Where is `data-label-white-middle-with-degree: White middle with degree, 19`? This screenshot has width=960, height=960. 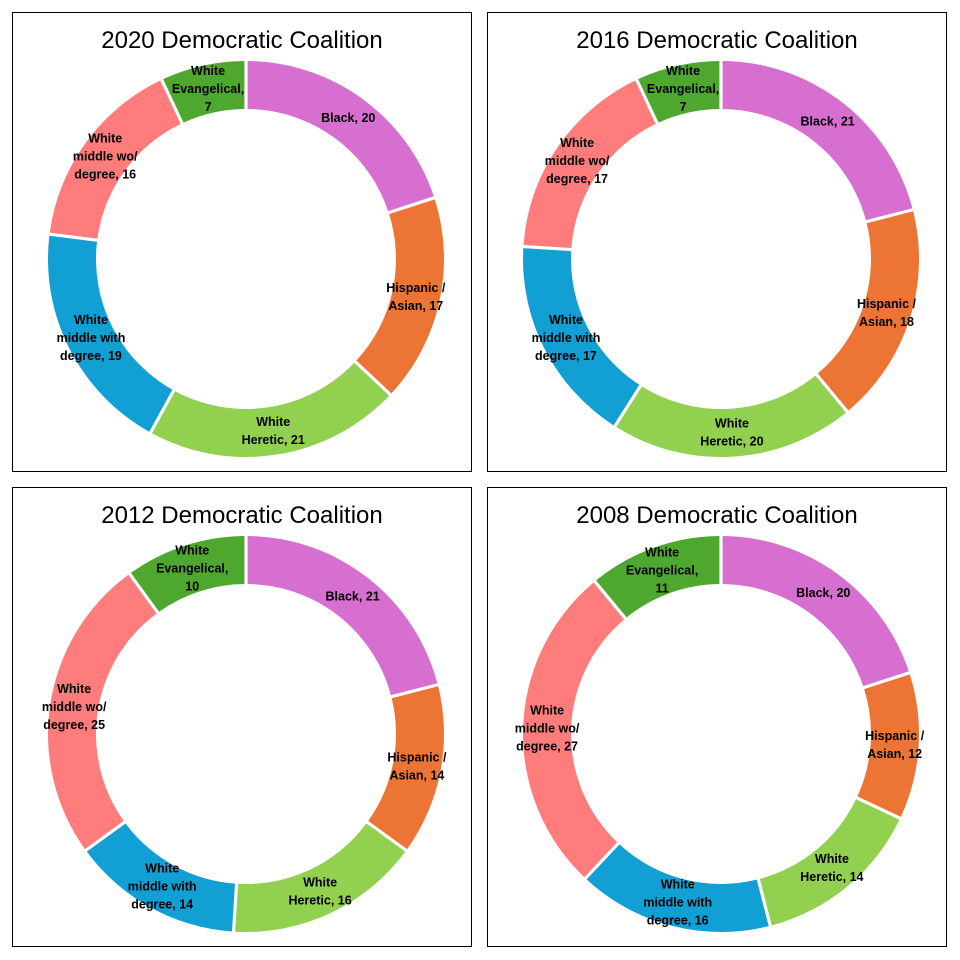 data-label-white-middle-with-degree: White middle with degree, 19 is located at coordinates (91, 338).